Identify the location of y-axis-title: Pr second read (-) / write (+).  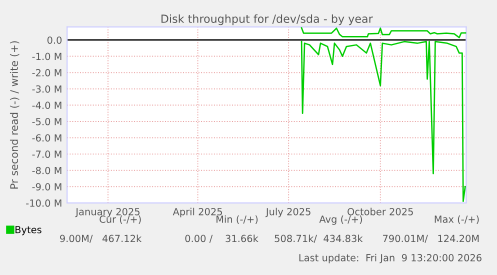
(15, 115).